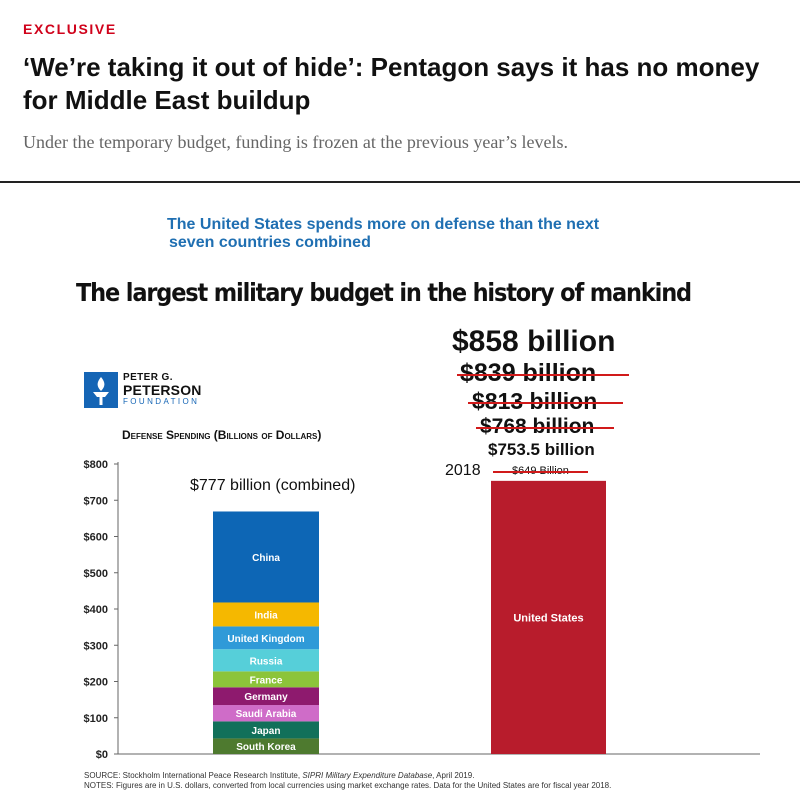 Image resolution: width=800 pixels, height=792 pixels. I want to click on y-tick-label: $300, so click(96, 646).